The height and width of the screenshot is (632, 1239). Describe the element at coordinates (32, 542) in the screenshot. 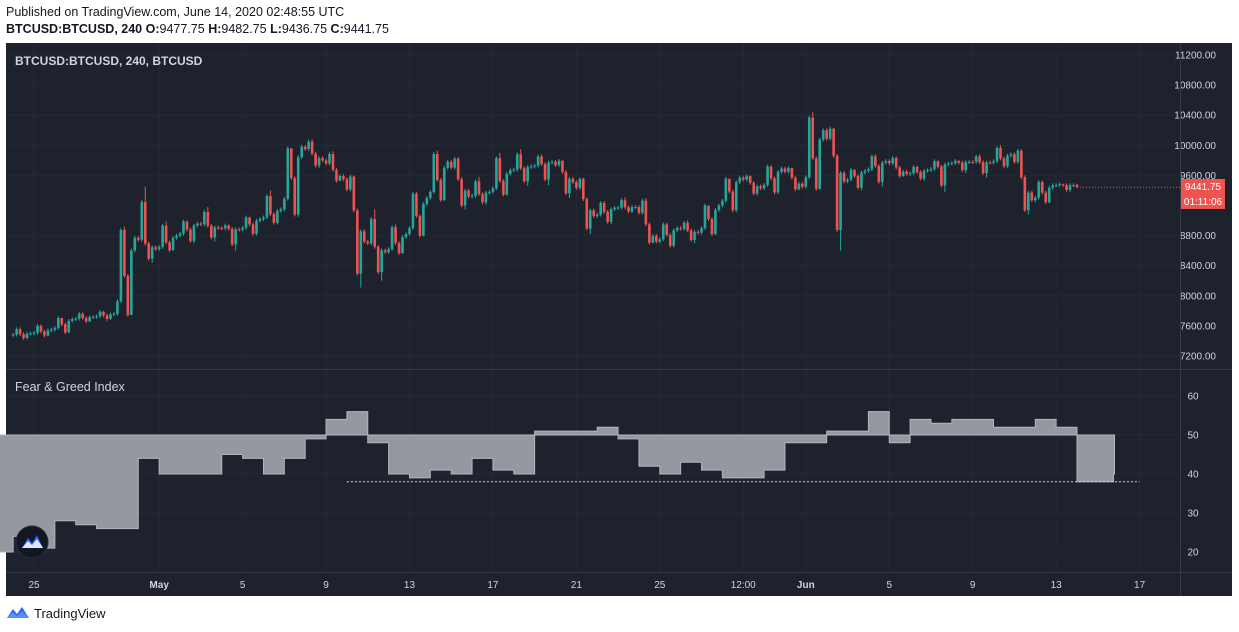

I see `tv-watermark-icon` at that location.